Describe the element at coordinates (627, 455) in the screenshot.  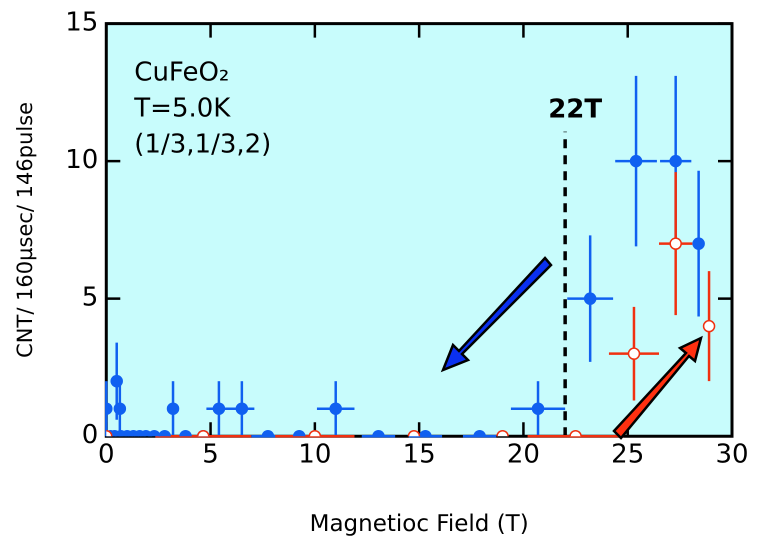
I see `x-tick-label: 25` at that location.